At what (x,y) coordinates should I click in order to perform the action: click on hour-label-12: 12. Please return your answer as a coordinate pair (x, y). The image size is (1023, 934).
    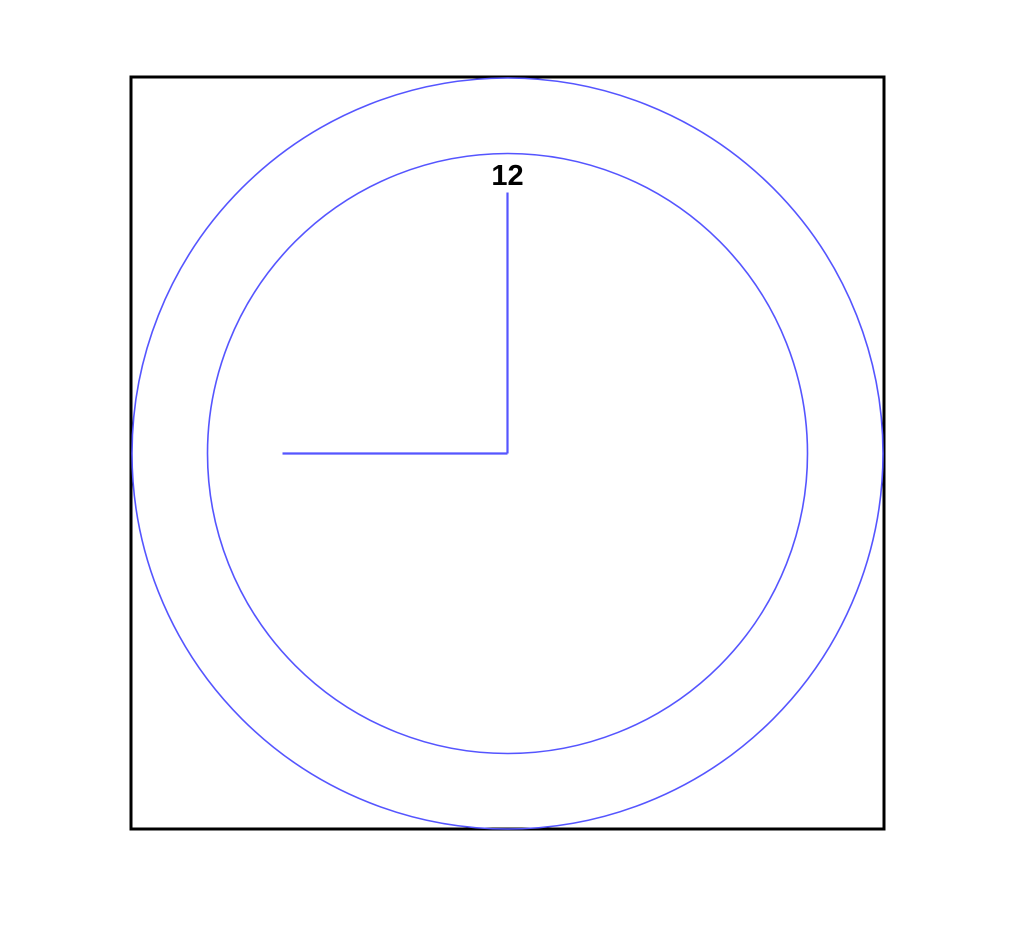
    Looking at the image, I should click on (507, 176).